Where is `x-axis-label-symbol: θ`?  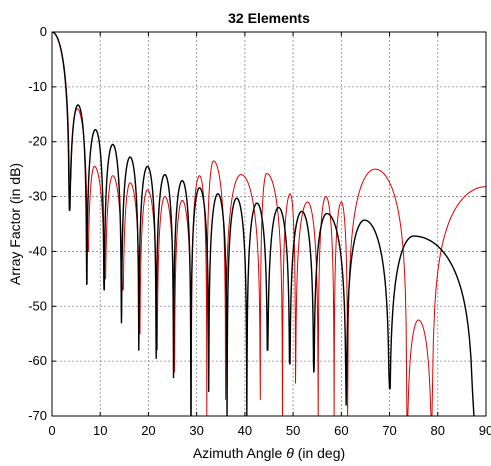
x-axis-label-symbol: θ is located at coordinates (290, 453).